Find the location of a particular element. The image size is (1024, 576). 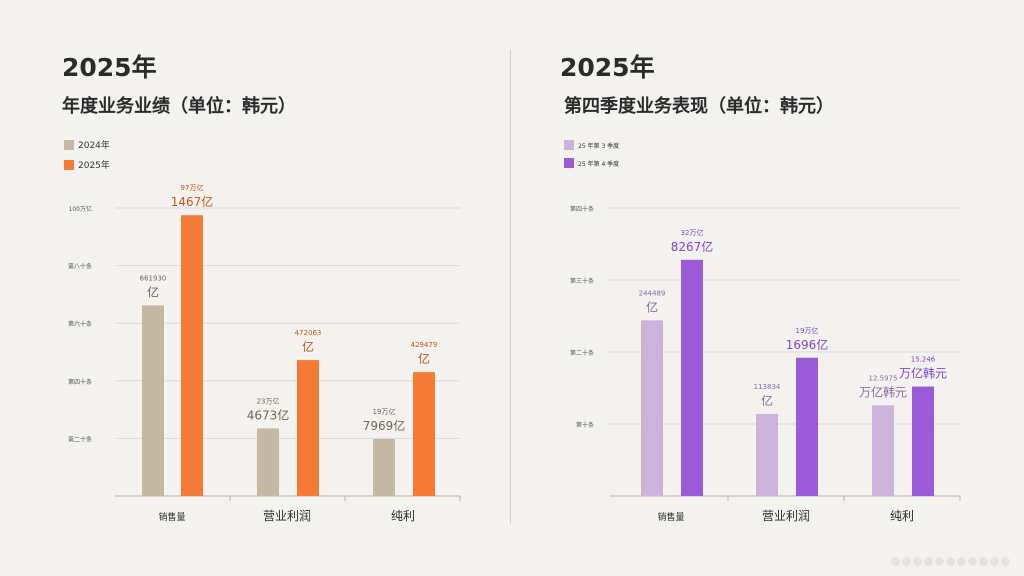

legend-item-q4: 25 年第 4 季度 is located at coordinates (591, 163).